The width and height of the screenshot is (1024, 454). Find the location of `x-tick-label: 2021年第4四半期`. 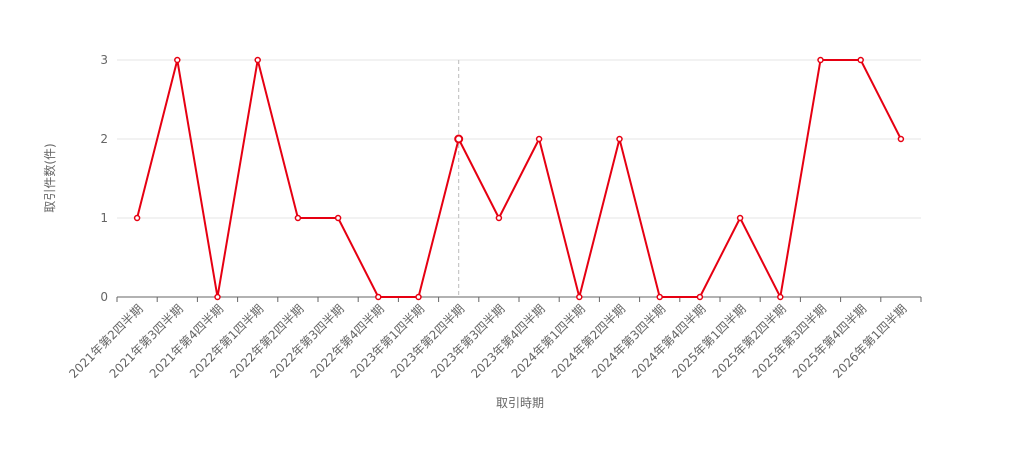

x-tick-label: 2021年第4四半期 is located at coordinates (186, 341).